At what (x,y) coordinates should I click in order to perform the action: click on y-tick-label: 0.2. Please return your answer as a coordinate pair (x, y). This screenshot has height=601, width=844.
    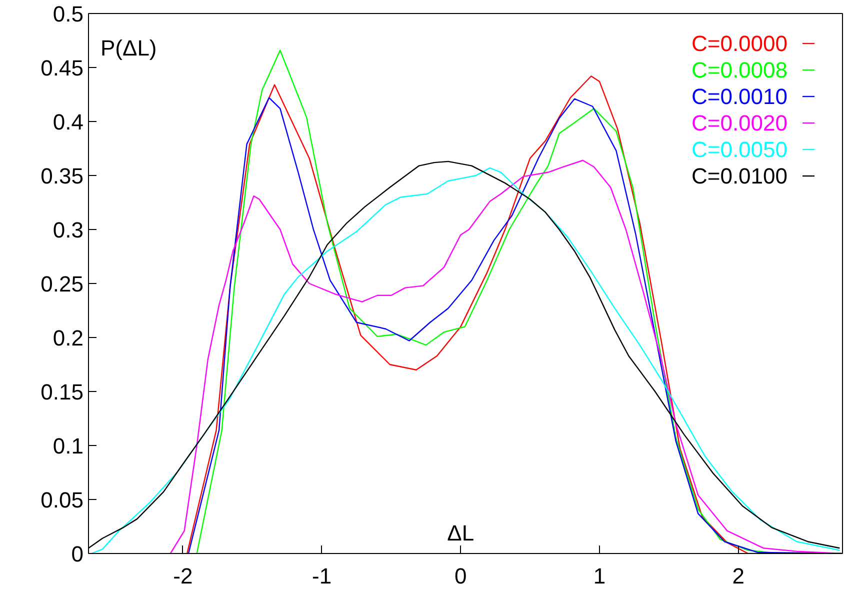
    Looking at the image, I should click on (68, 338).